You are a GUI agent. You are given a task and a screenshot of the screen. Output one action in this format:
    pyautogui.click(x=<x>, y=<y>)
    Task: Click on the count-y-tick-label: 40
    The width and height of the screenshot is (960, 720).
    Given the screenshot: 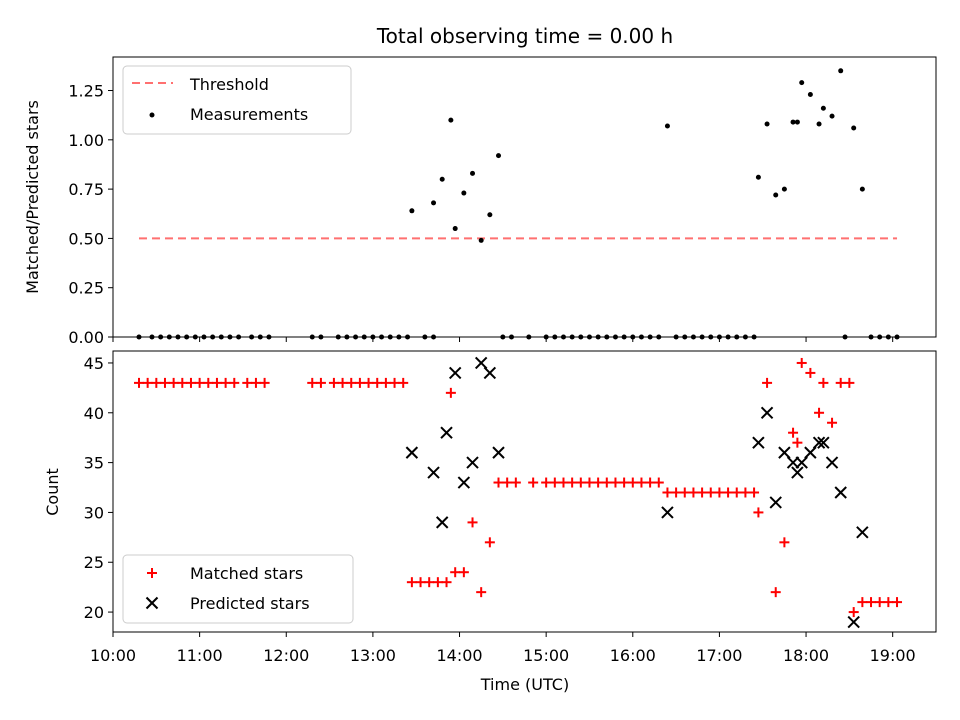 What is the action you would take?
    pyautogui.click(x=94, y=413)
    